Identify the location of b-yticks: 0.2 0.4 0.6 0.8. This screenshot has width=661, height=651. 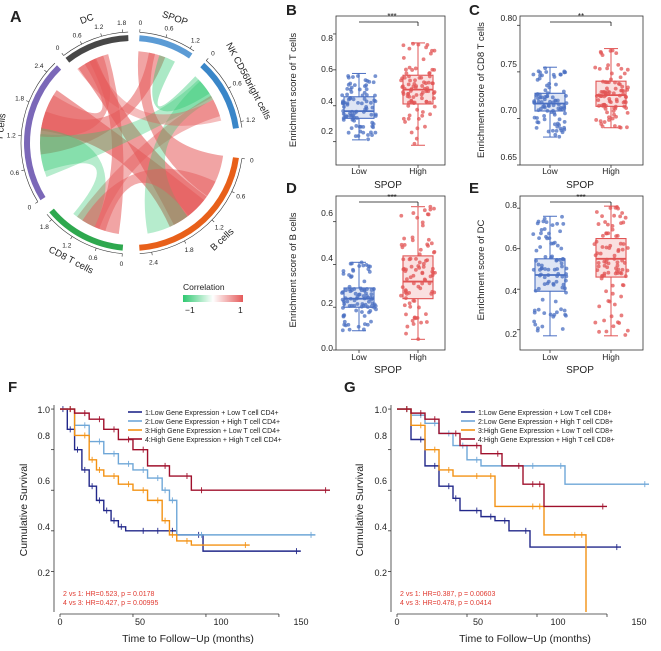
(327, 84).